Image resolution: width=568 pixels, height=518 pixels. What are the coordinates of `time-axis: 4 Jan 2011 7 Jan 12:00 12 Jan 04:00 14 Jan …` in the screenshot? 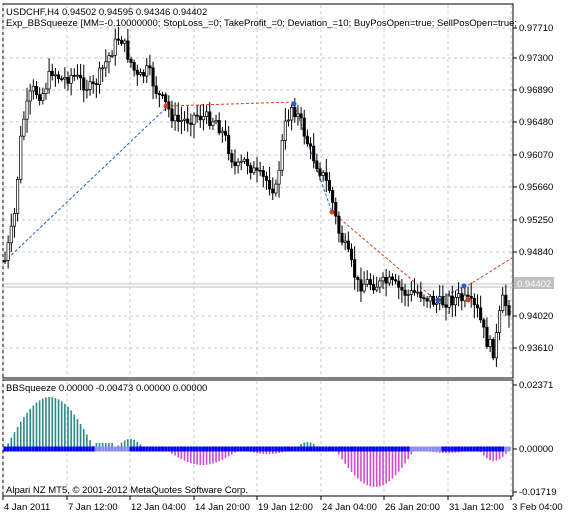 It's located at (282, 504).